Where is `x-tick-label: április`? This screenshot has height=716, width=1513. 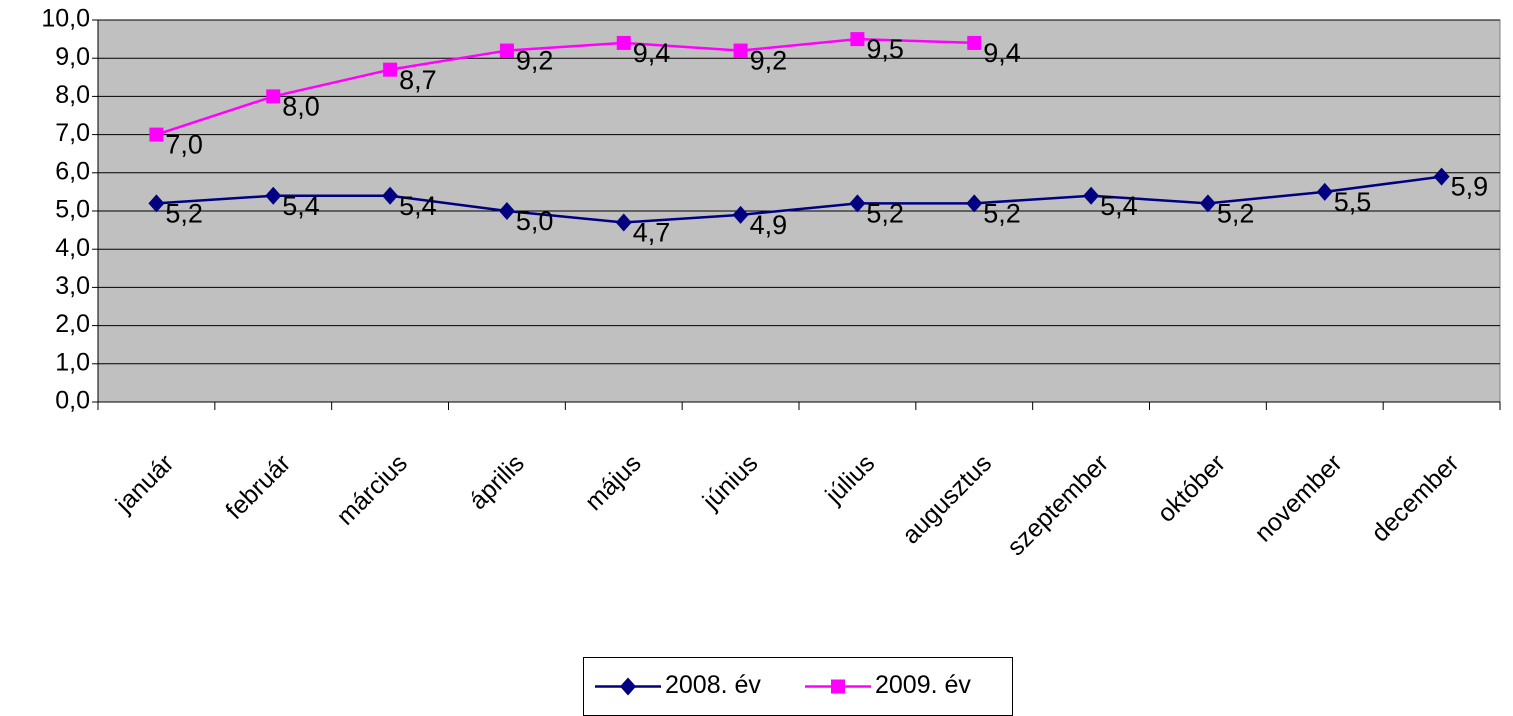
x-tick-label: április is located at coordinates (497, 482).